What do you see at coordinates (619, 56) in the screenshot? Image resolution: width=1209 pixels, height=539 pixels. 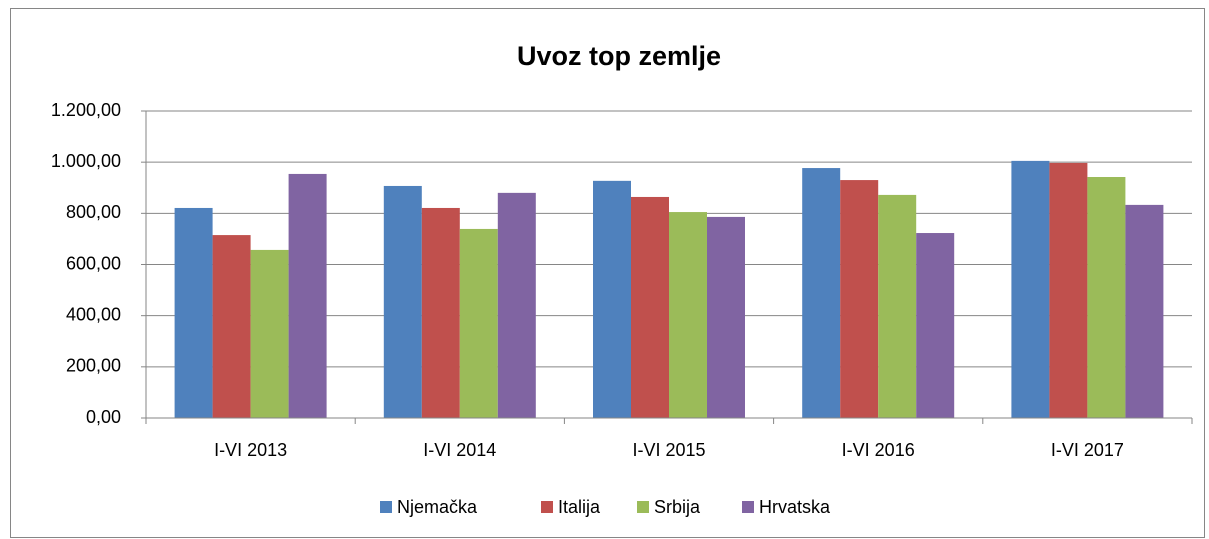 I see `chart-title: Uvoz top zemlje` at bounding box center [619, 56].